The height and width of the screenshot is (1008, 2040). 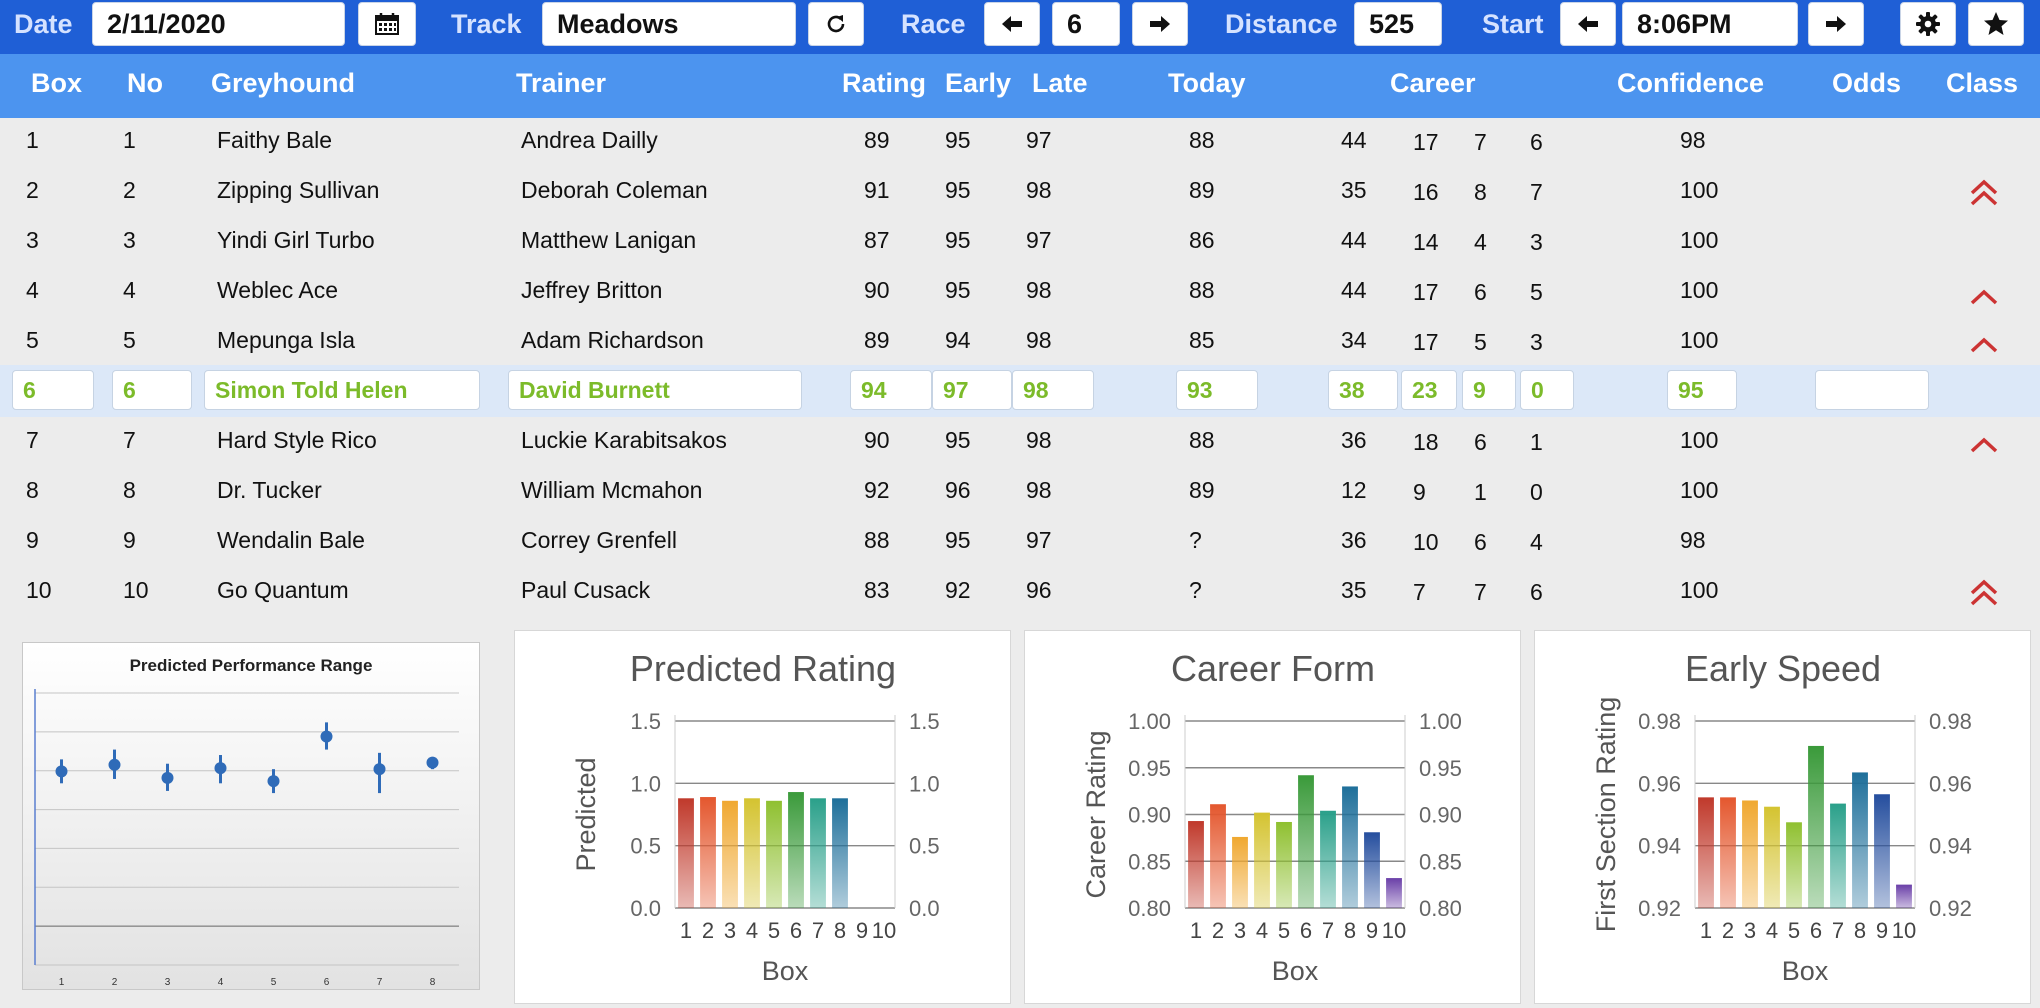 I want to click on refresh-icon, so click(x=836, y=24).